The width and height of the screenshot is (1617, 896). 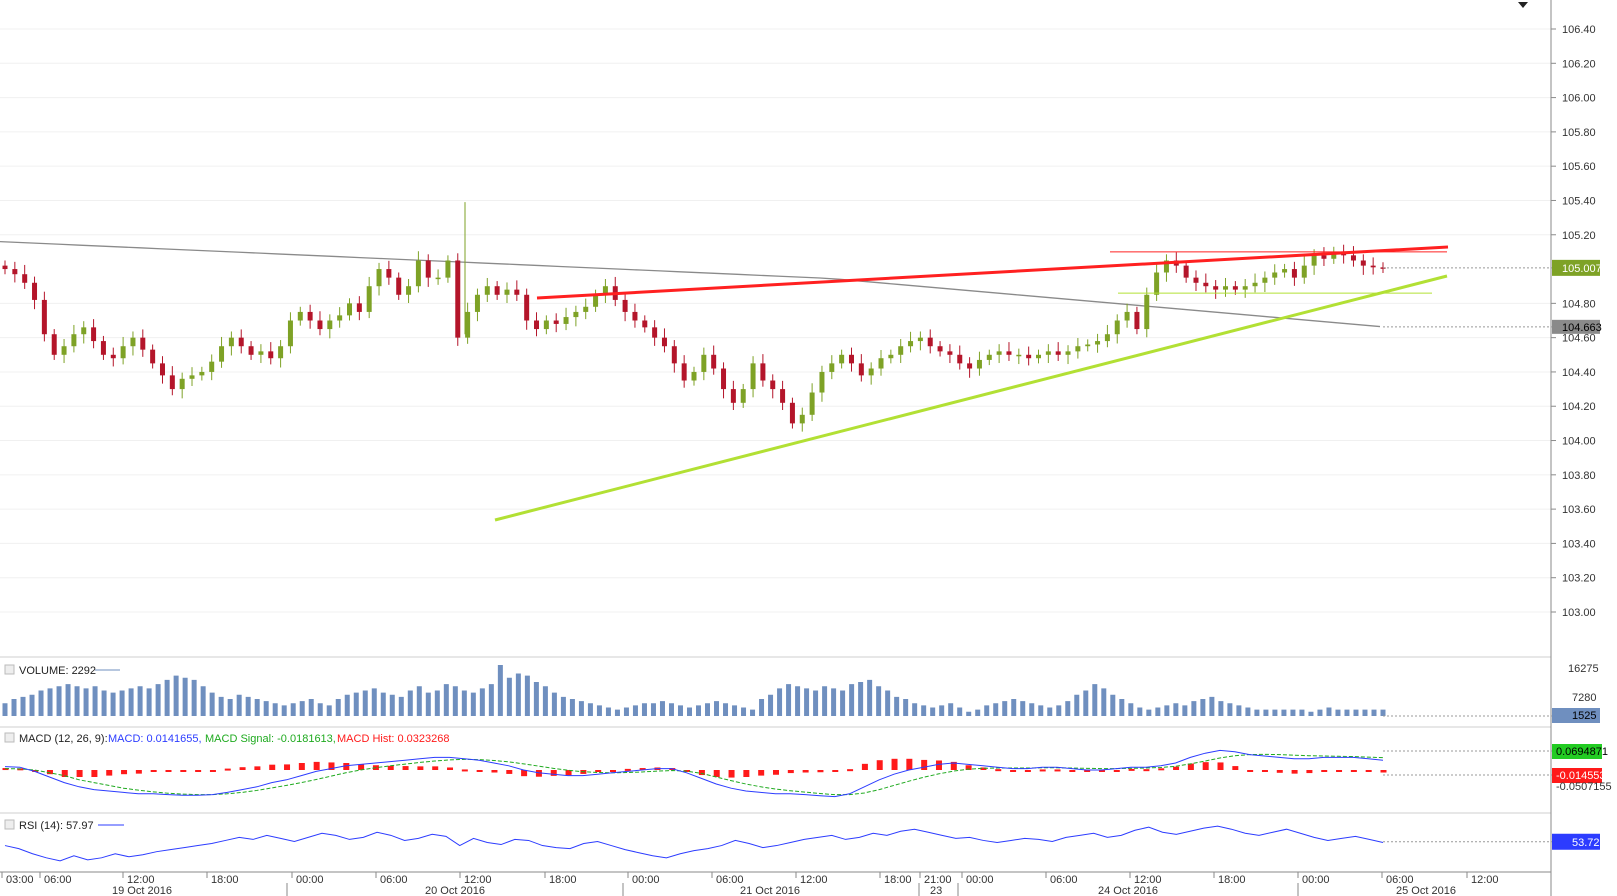 I want to click on price-tick-label: 105.20, so click(x=1579, y=236).